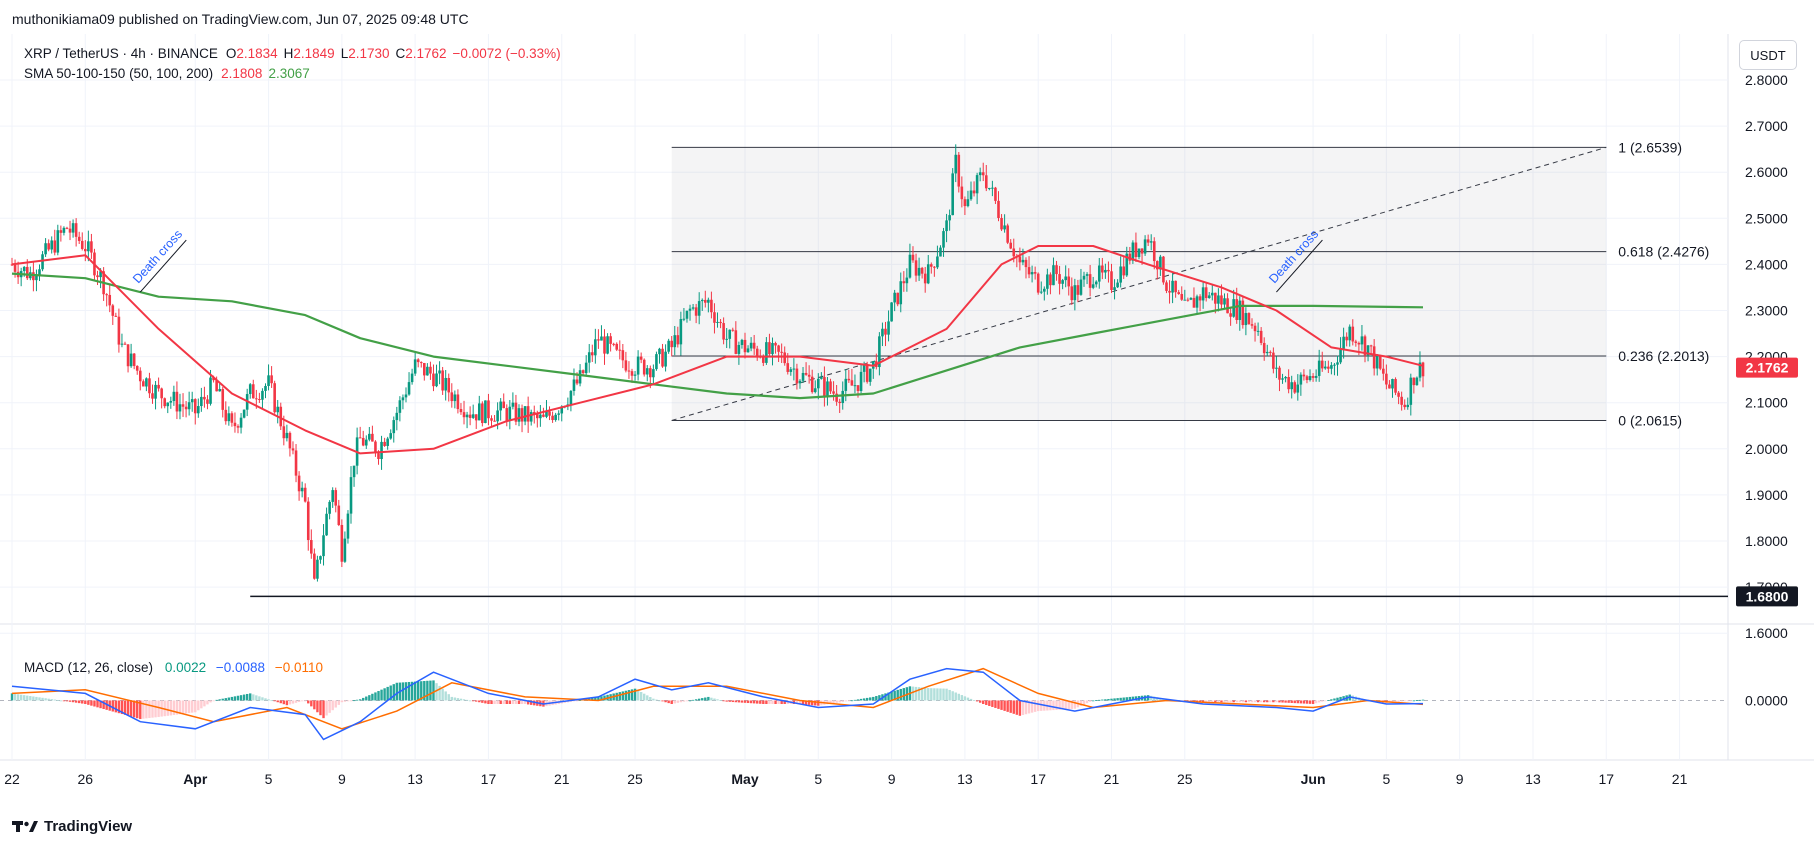 This screenshot has width=1814, height=847. I want to click on currency-button: USDT, so click(1768, 55).